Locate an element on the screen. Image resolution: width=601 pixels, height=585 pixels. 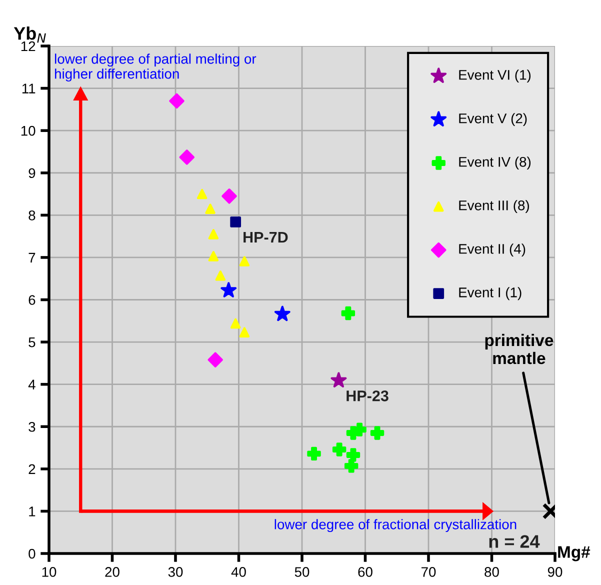
annotation: lower degree of partial melting or higher differentiation is located at coordinates (155, 68).